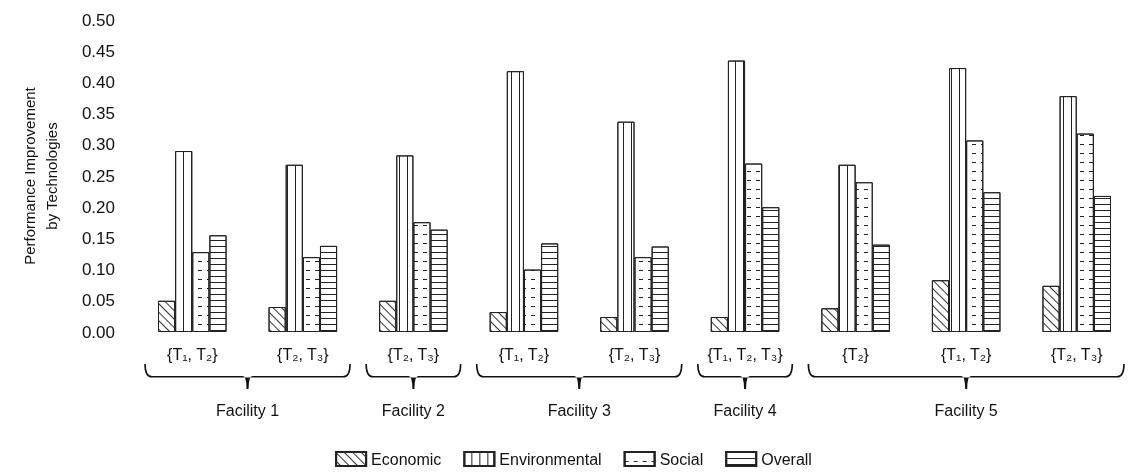 This screenshot has height=476, width=1147. Describe the element at coordinates (247, 410) in the screenshot. I see `text: Facility 1` at that location.